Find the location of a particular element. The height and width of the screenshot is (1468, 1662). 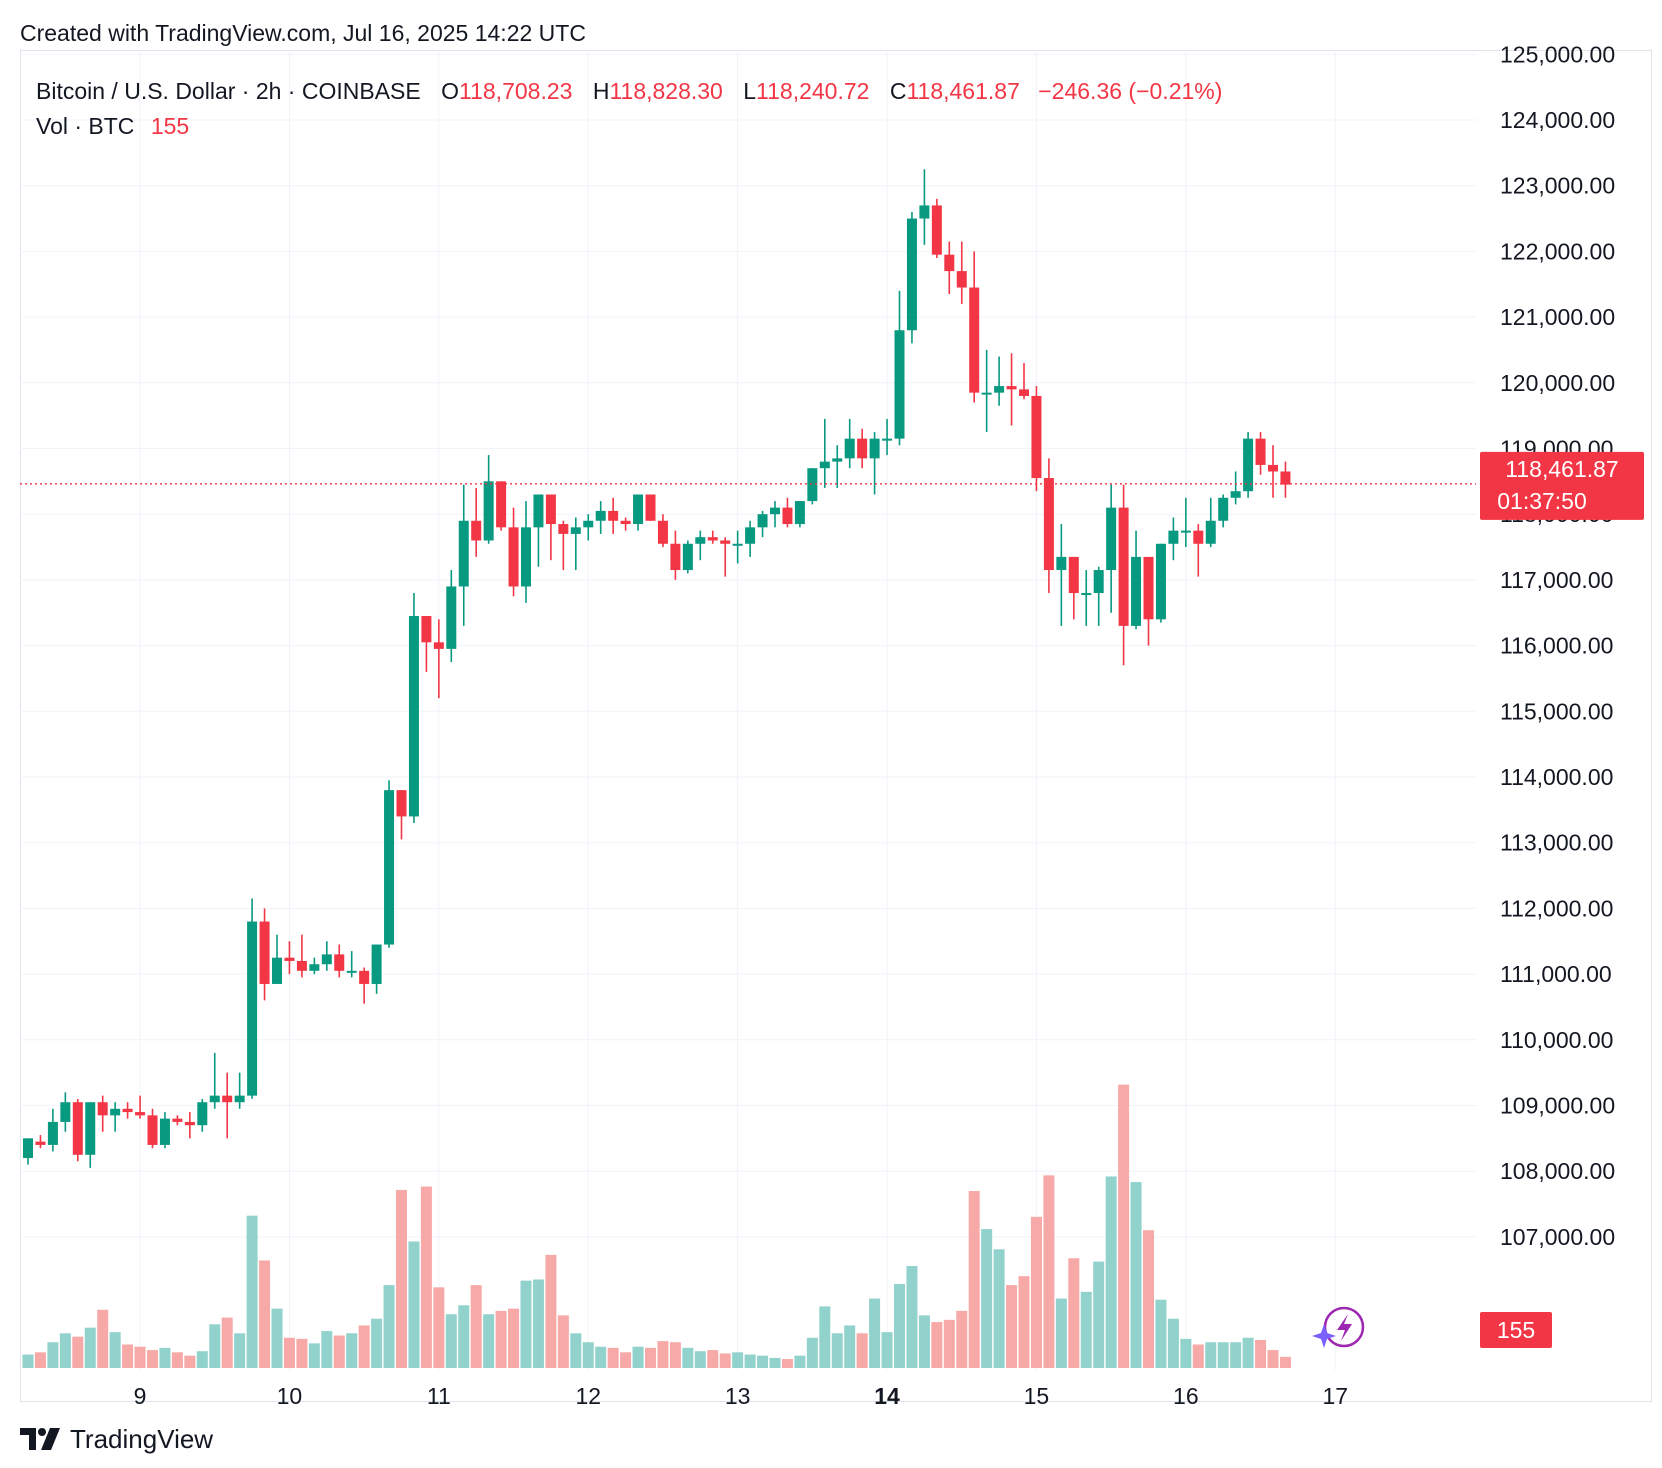

time-tick-label: 17 is located at coordinates (1335, 1396).